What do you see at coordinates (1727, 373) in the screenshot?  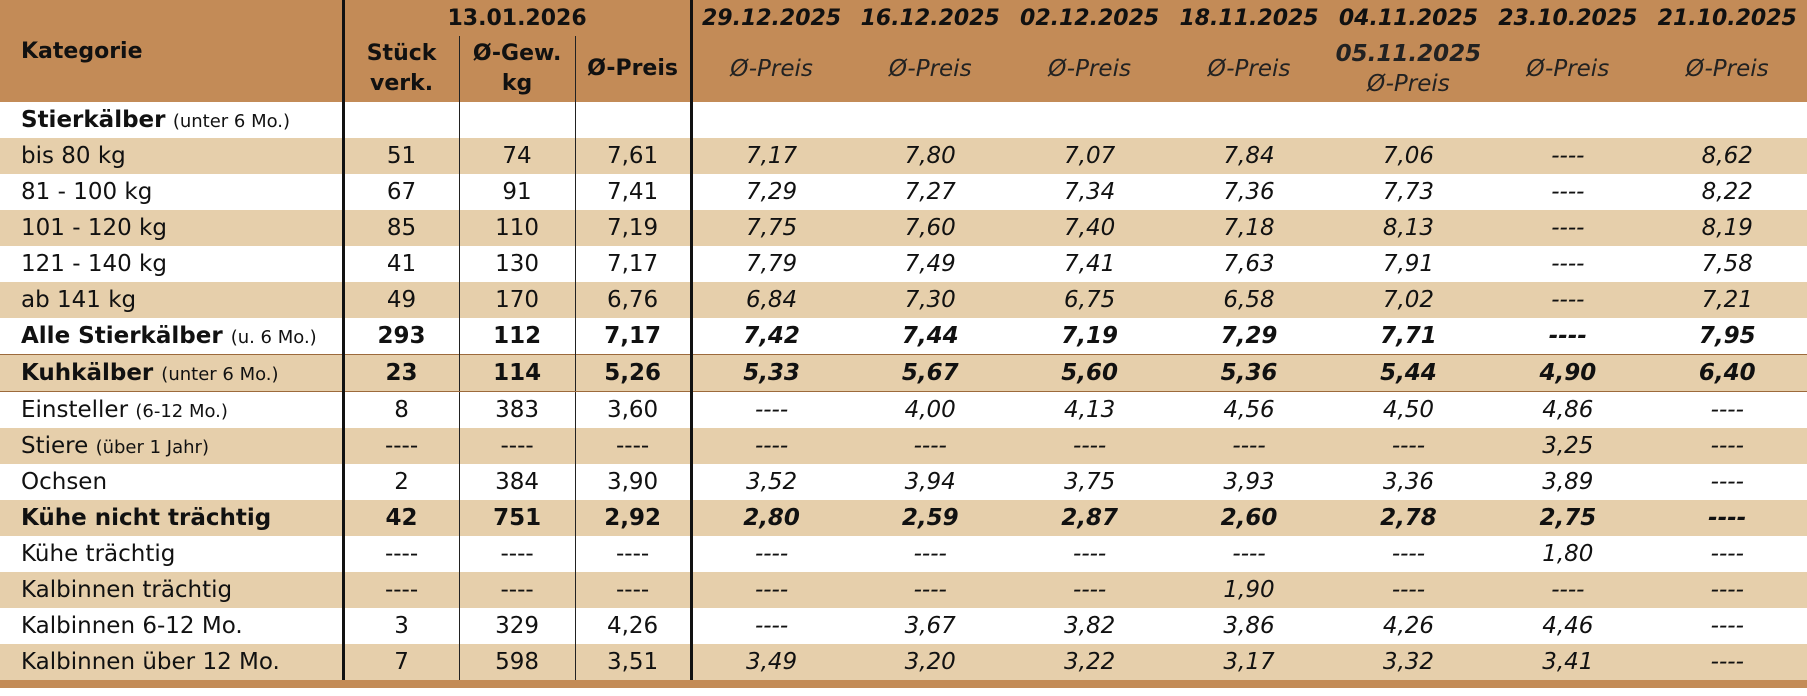 I see `history-cell: 6,40` at bounding box center [1727, 373].